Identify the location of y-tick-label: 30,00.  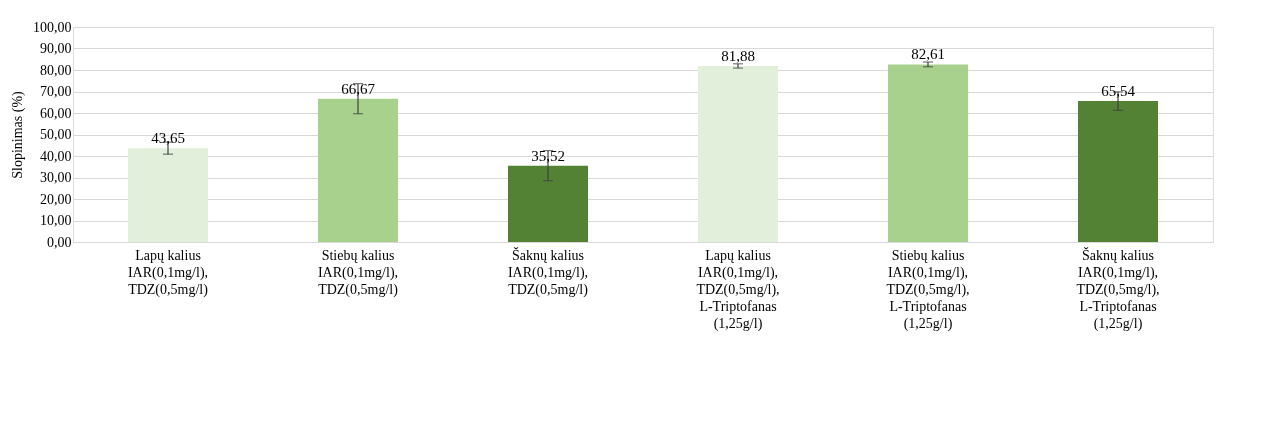
(56, 177).